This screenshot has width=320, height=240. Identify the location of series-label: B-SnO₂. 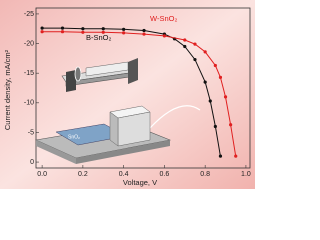
(99, 37).